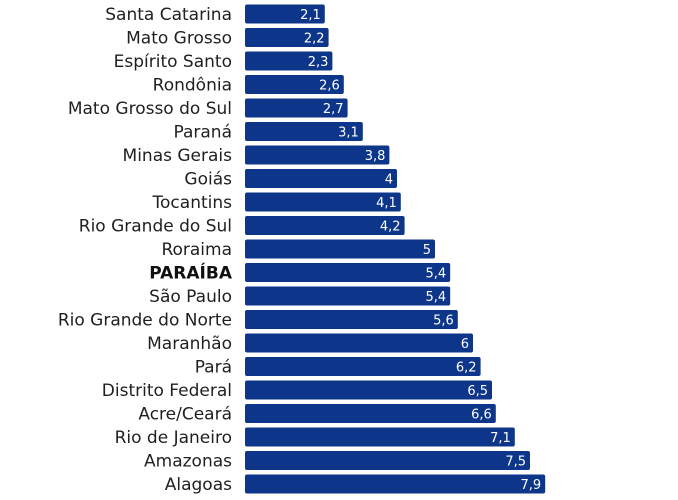 The height and width of the screenshot is (500, 678). I want to click on value-label-20: 7,9, so click(531, 485).